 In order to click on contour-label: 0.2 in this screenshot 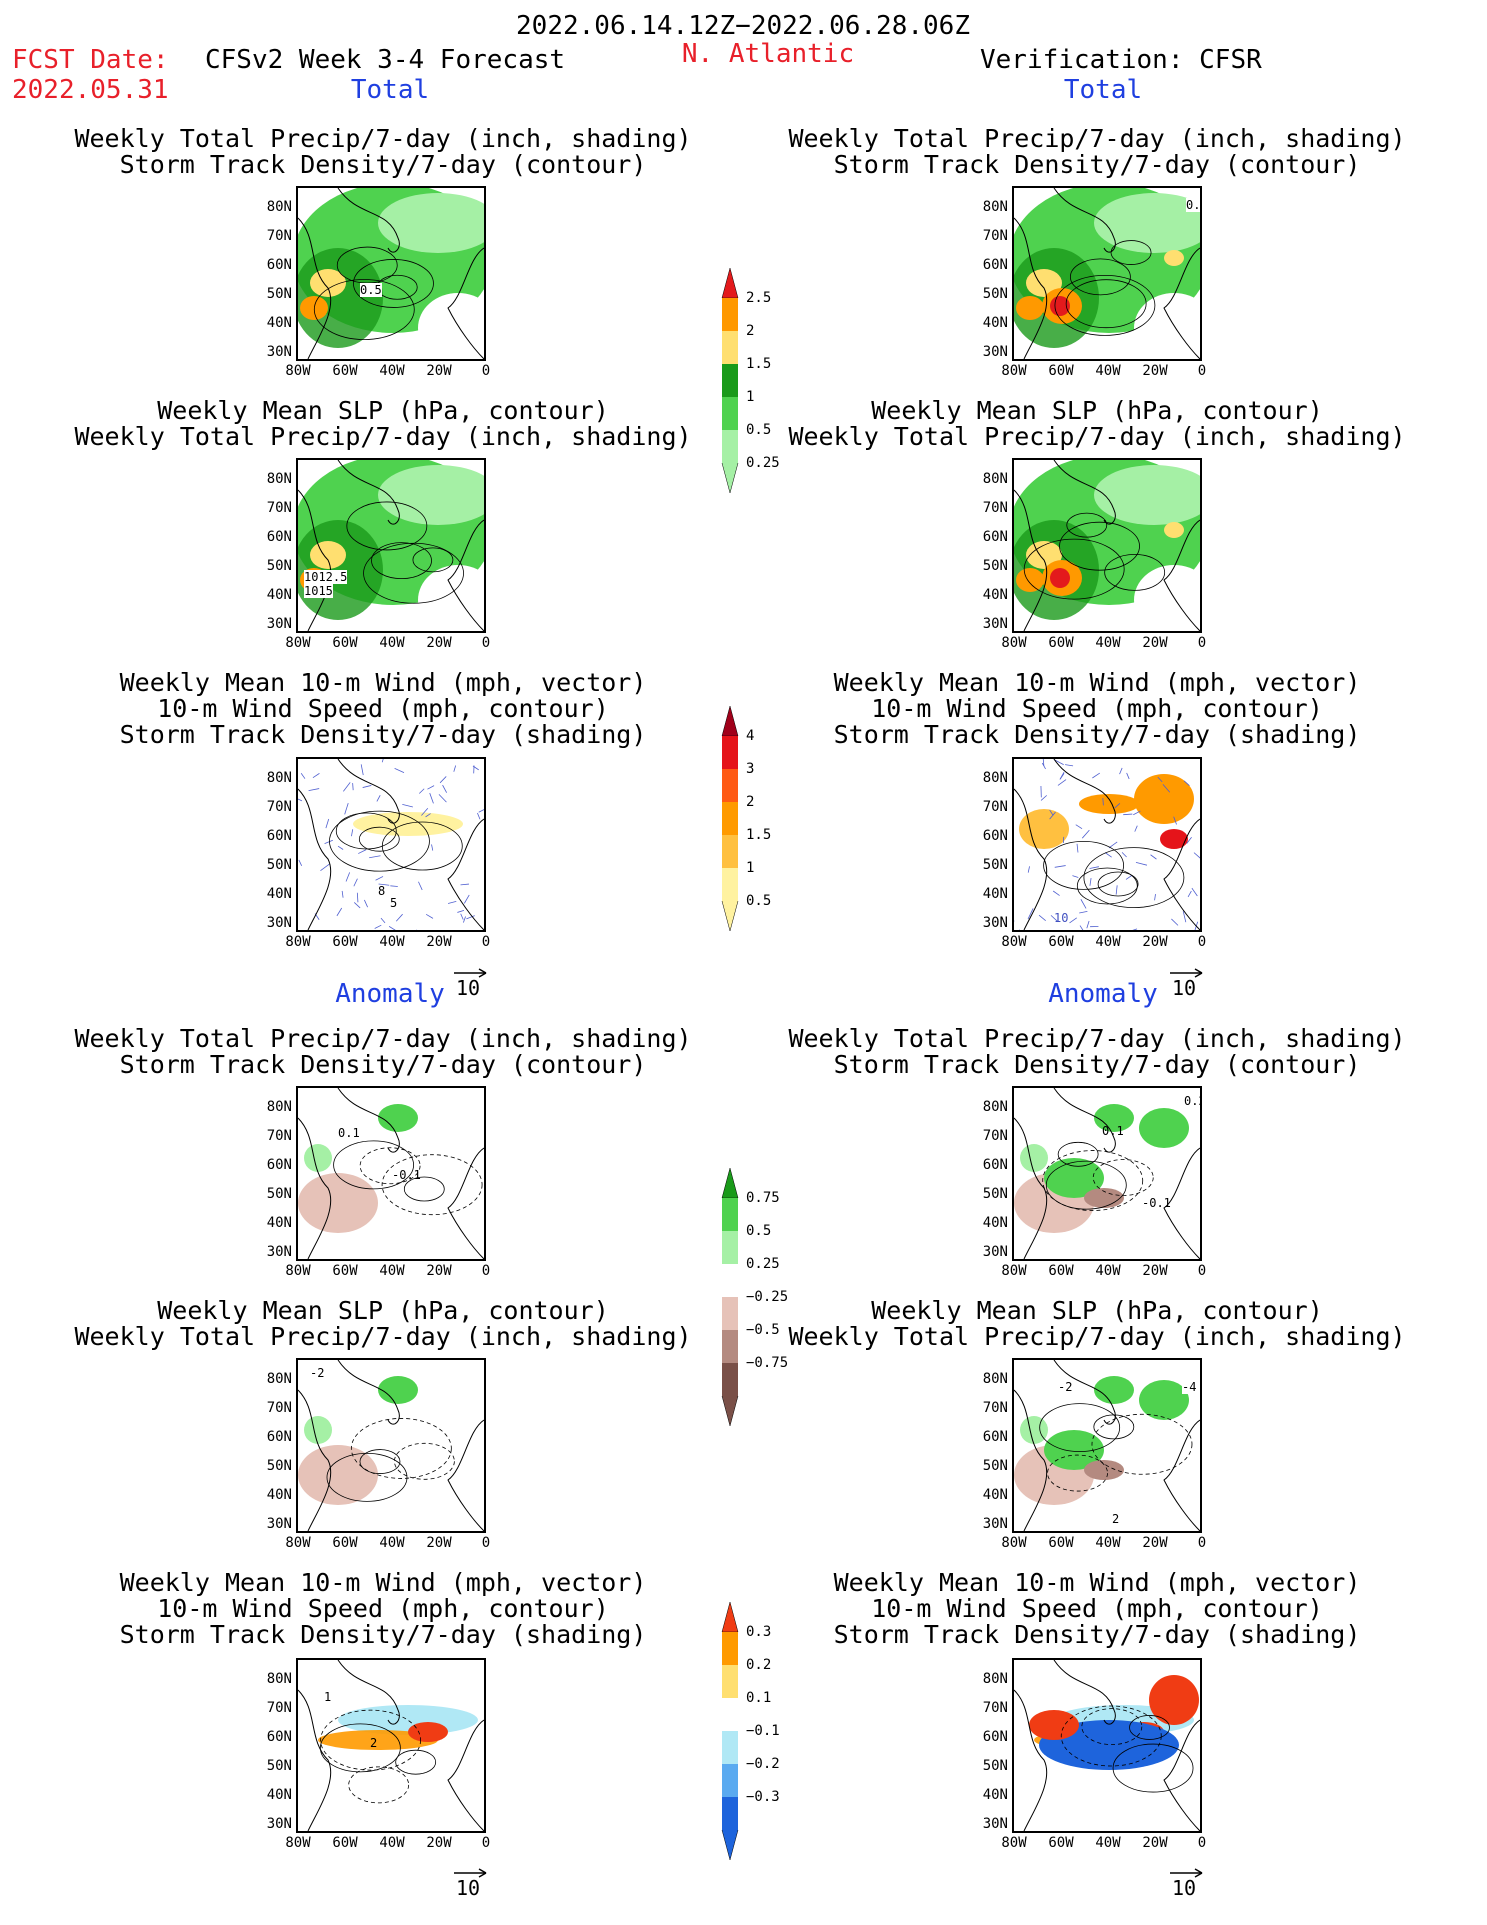, I will do `click(1192, 1101)`.